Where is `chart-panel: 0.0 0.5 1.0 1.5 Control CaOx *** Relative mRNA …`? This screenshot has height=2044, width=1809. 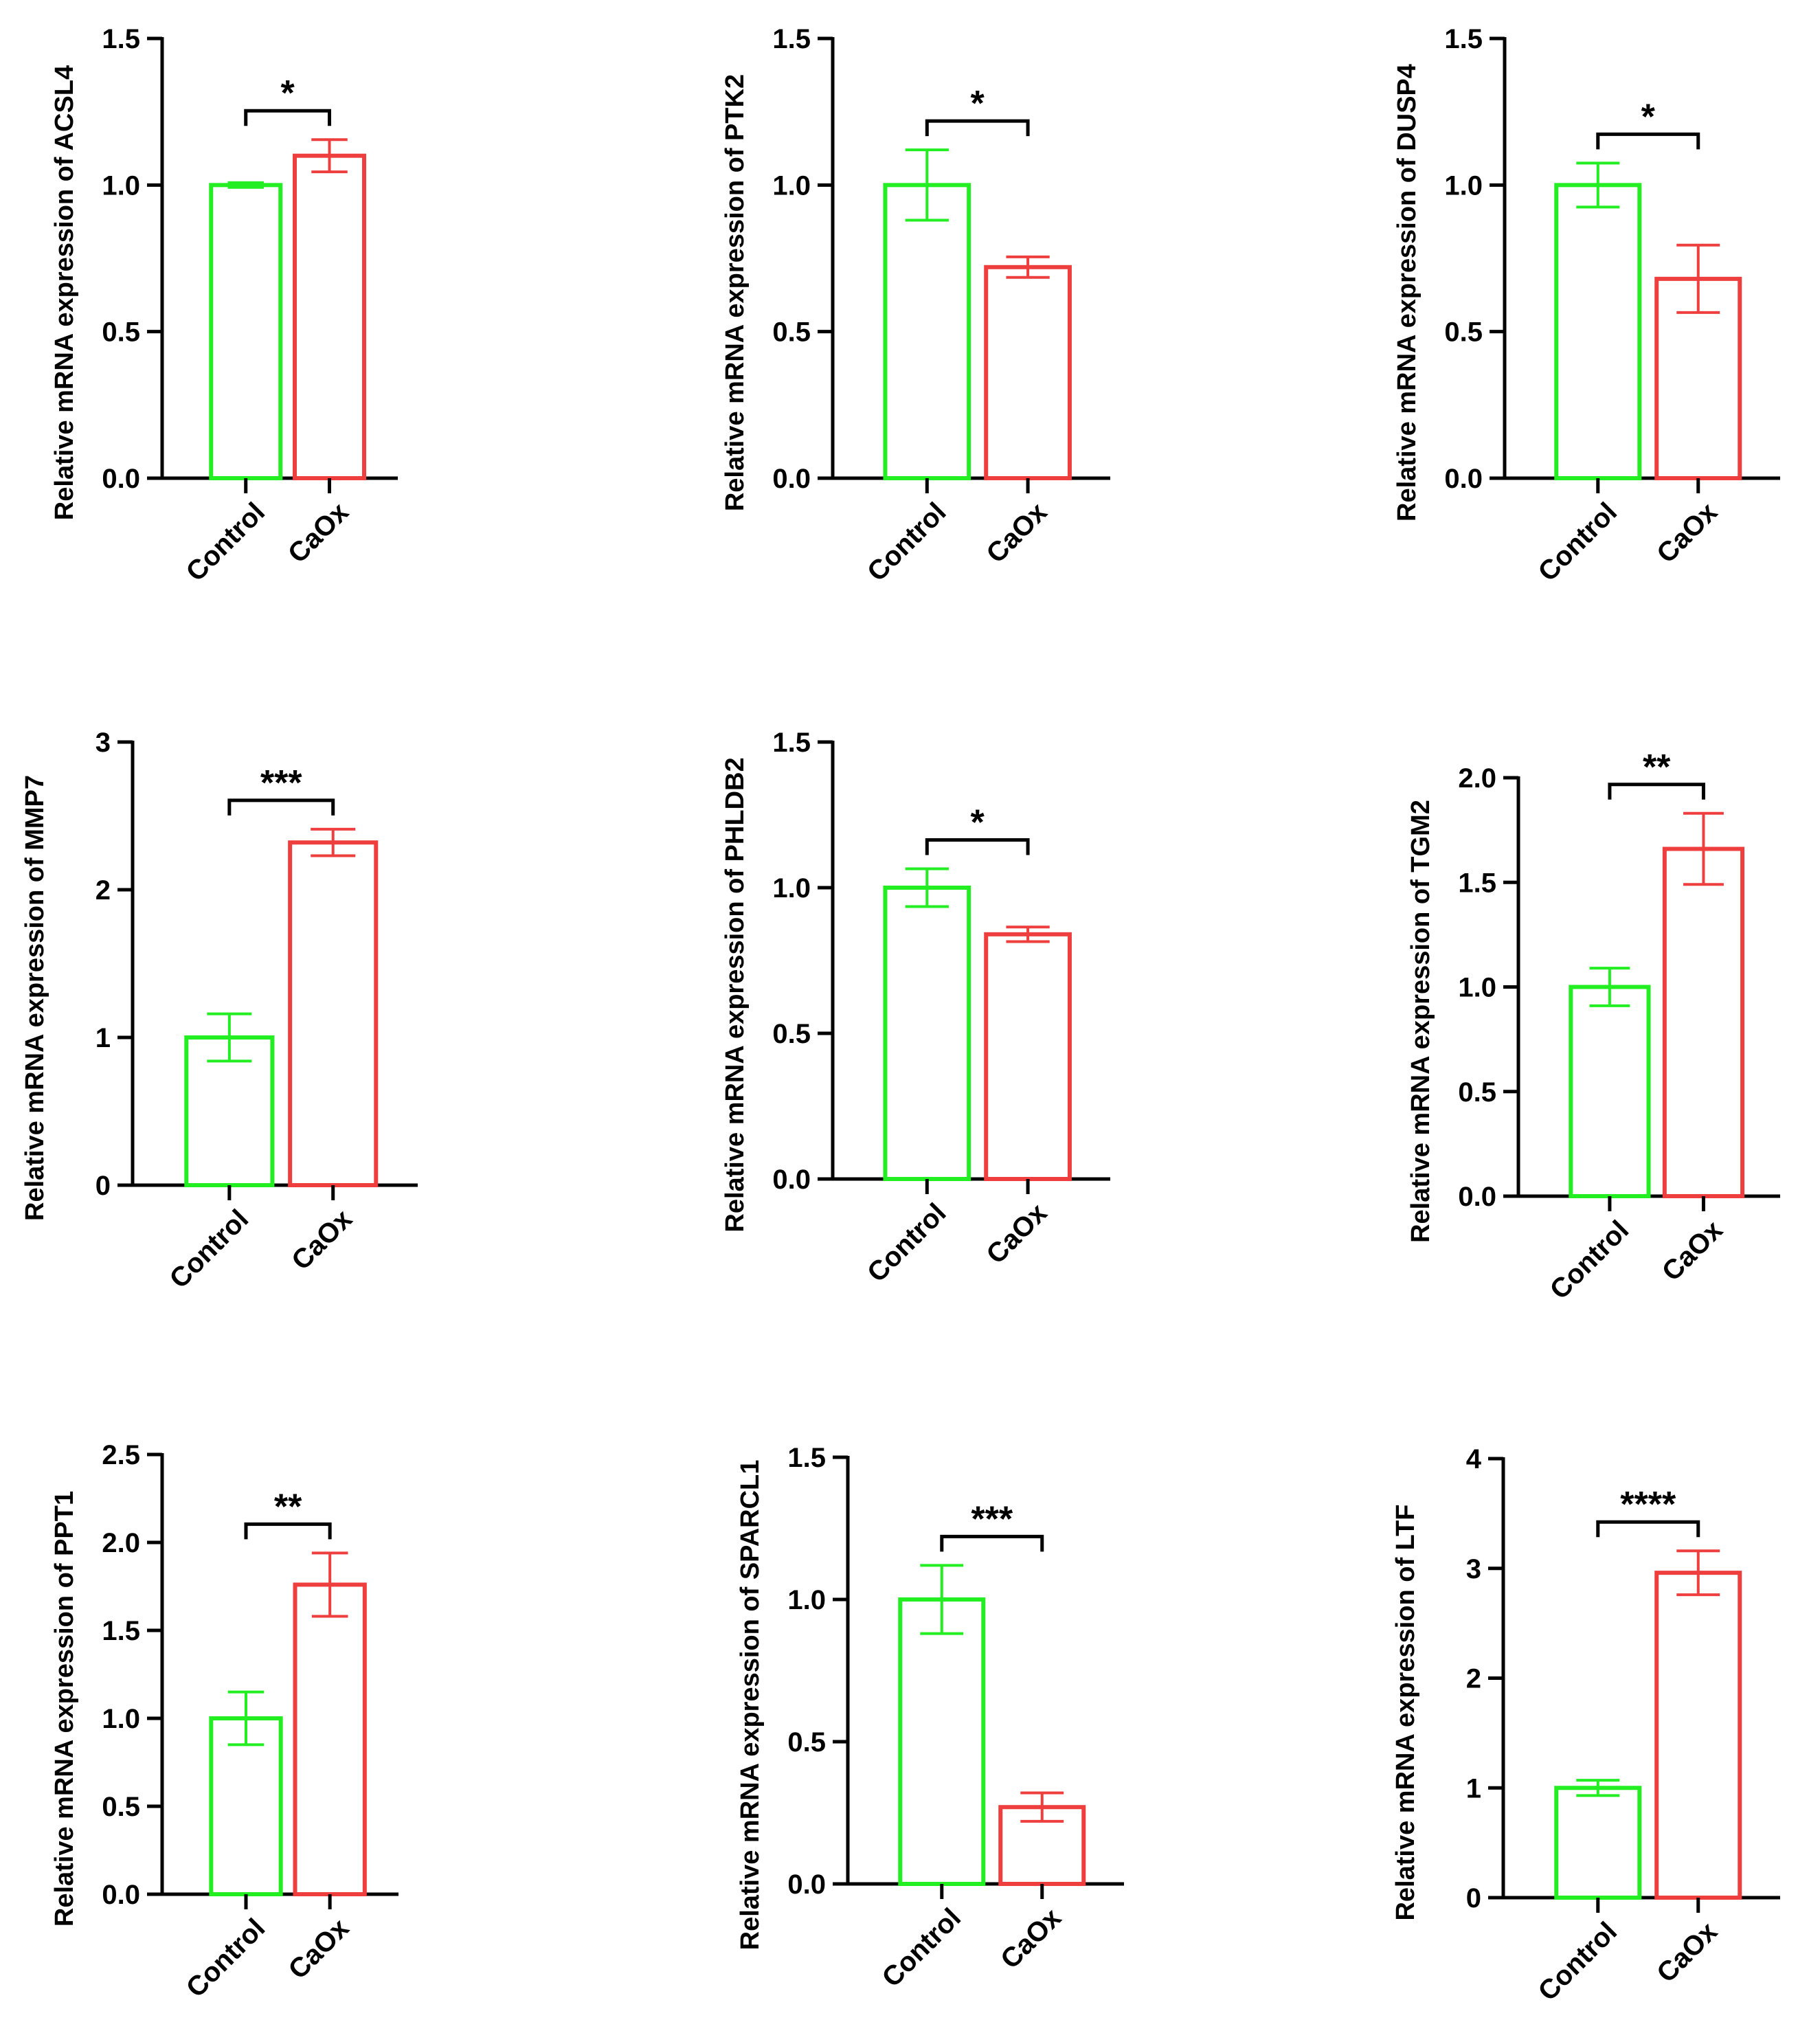
chart-panel: 0.0 0.5 1.0 1.5 Control CaOx *** Relative mRNA … is located at coordinates (930, 1718).